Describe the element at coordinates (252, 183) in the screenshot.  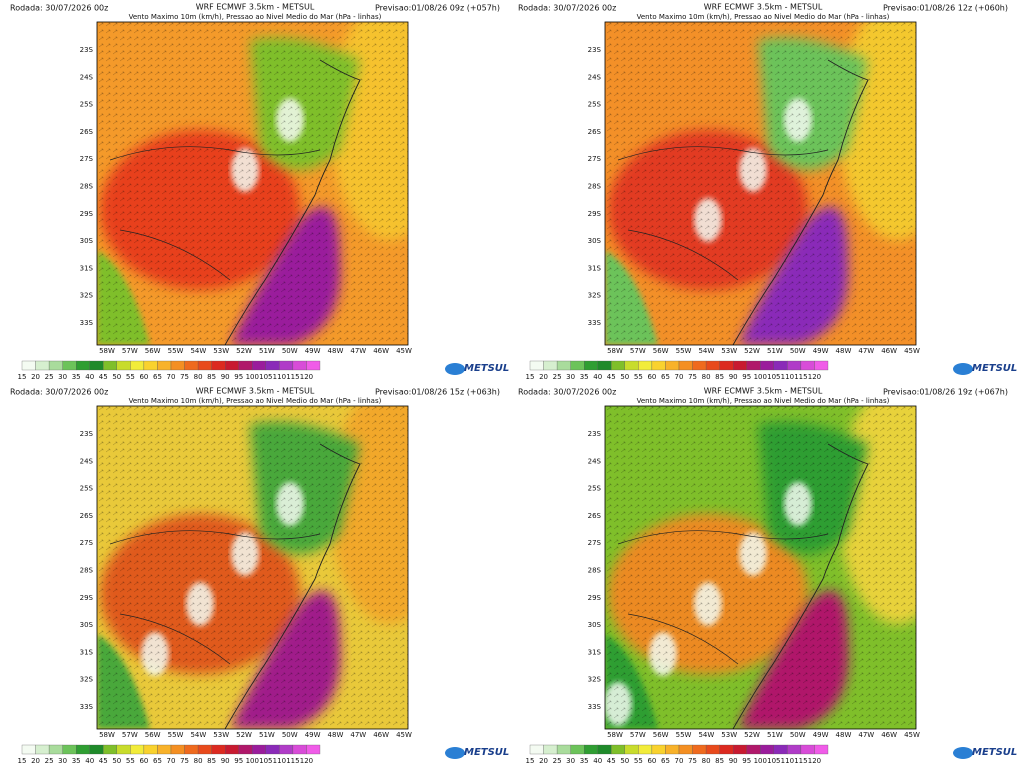
I see `wind-vectors` at that location.